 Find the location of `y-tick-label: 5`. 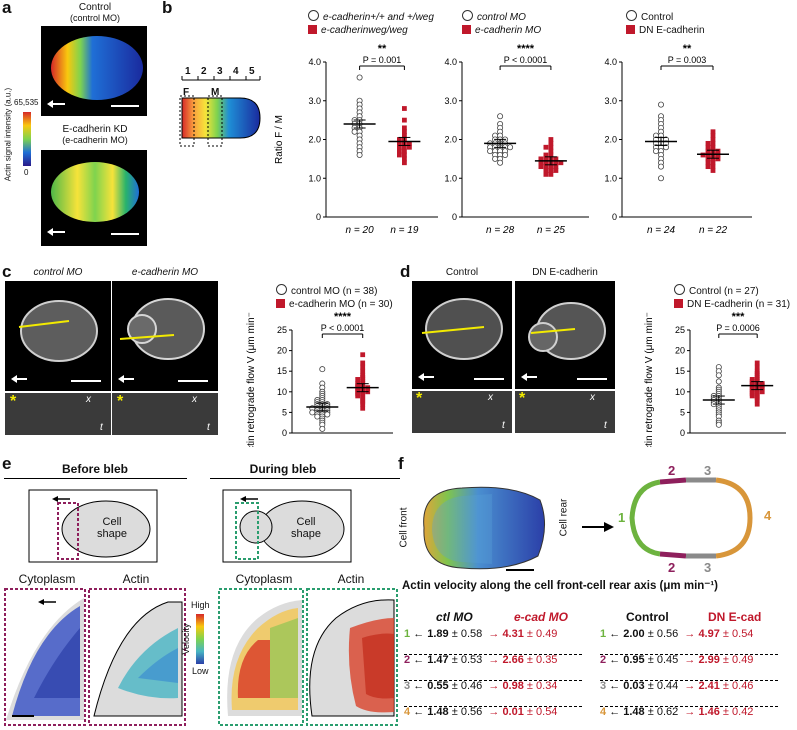

y-tick-label: 5 is located at coordinates (284, 412).